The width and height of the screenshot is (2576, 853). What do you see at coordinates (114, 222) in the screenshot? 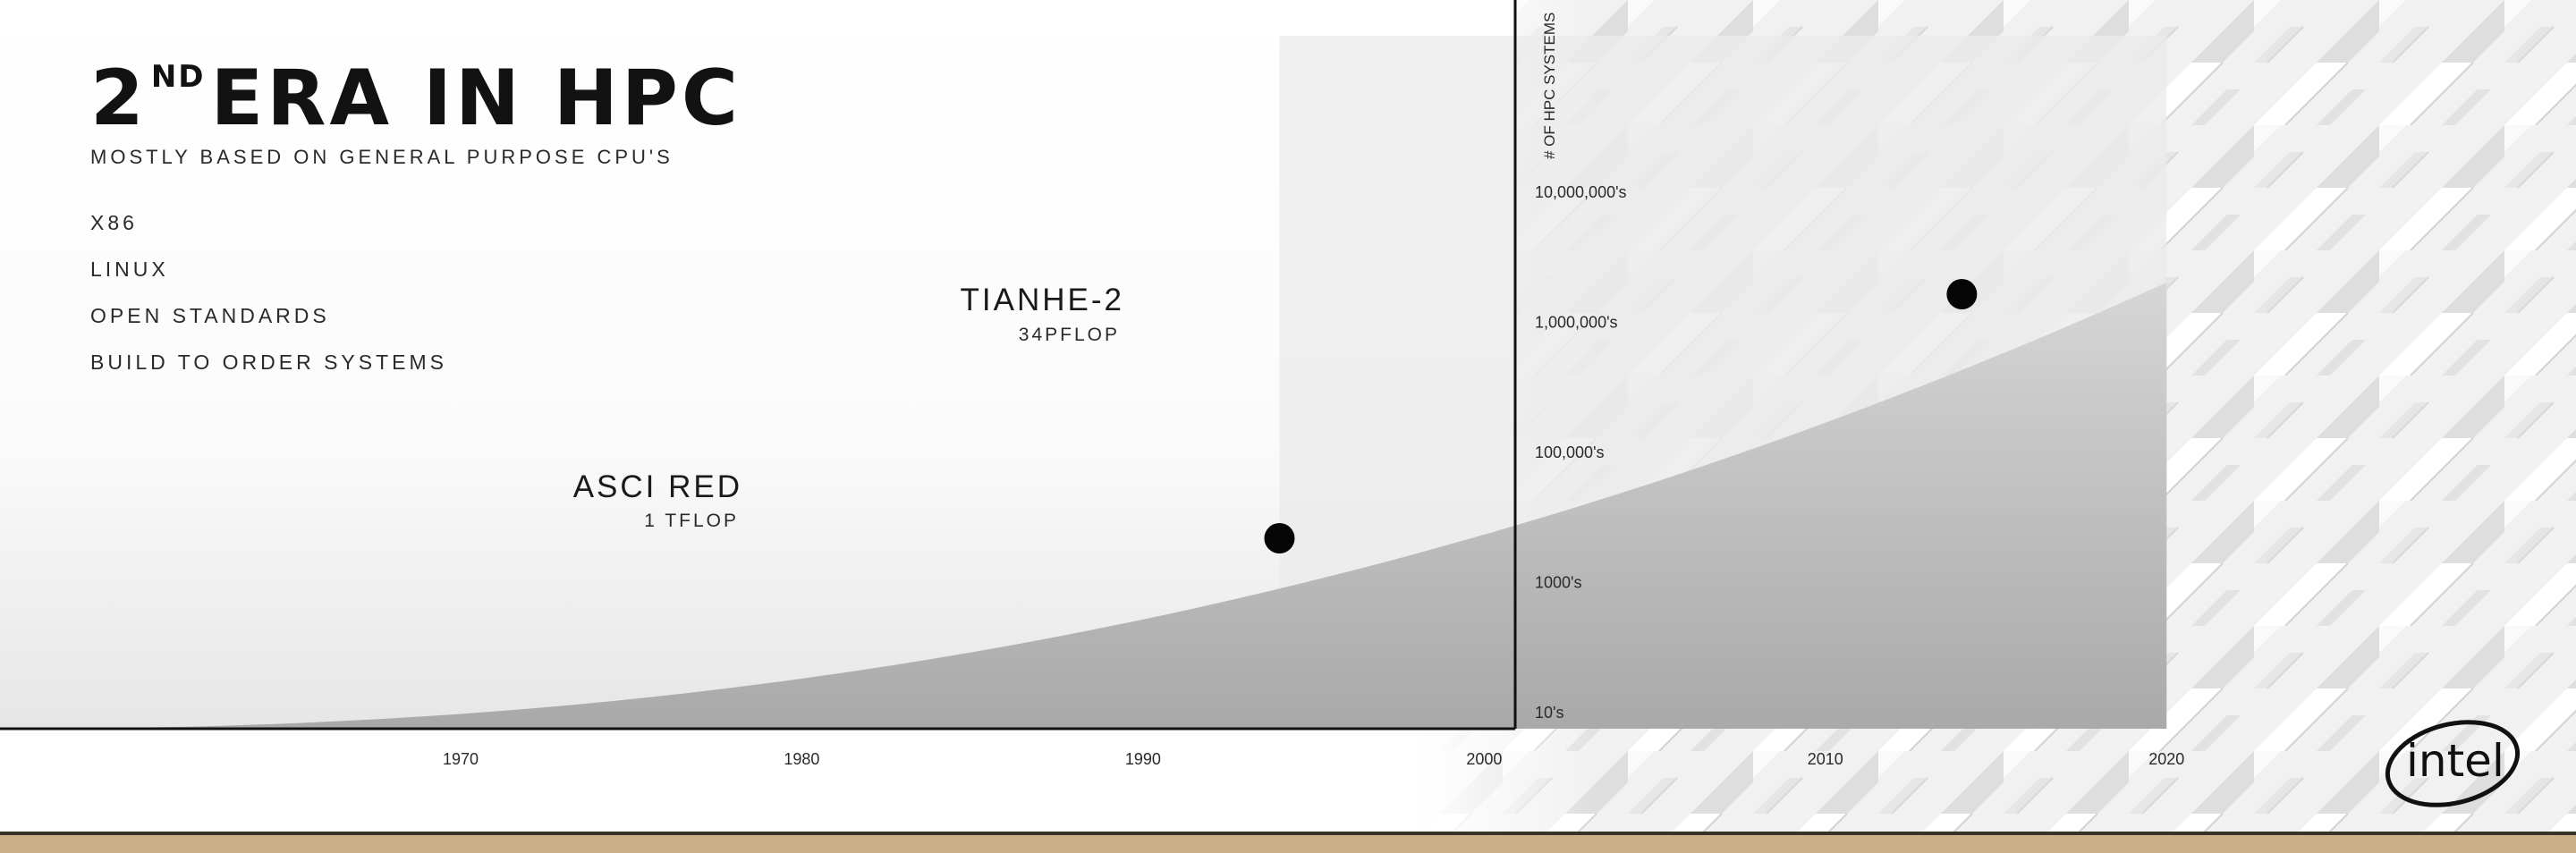
I see `bullet-x86: X86` at bounding box center [114, 222].